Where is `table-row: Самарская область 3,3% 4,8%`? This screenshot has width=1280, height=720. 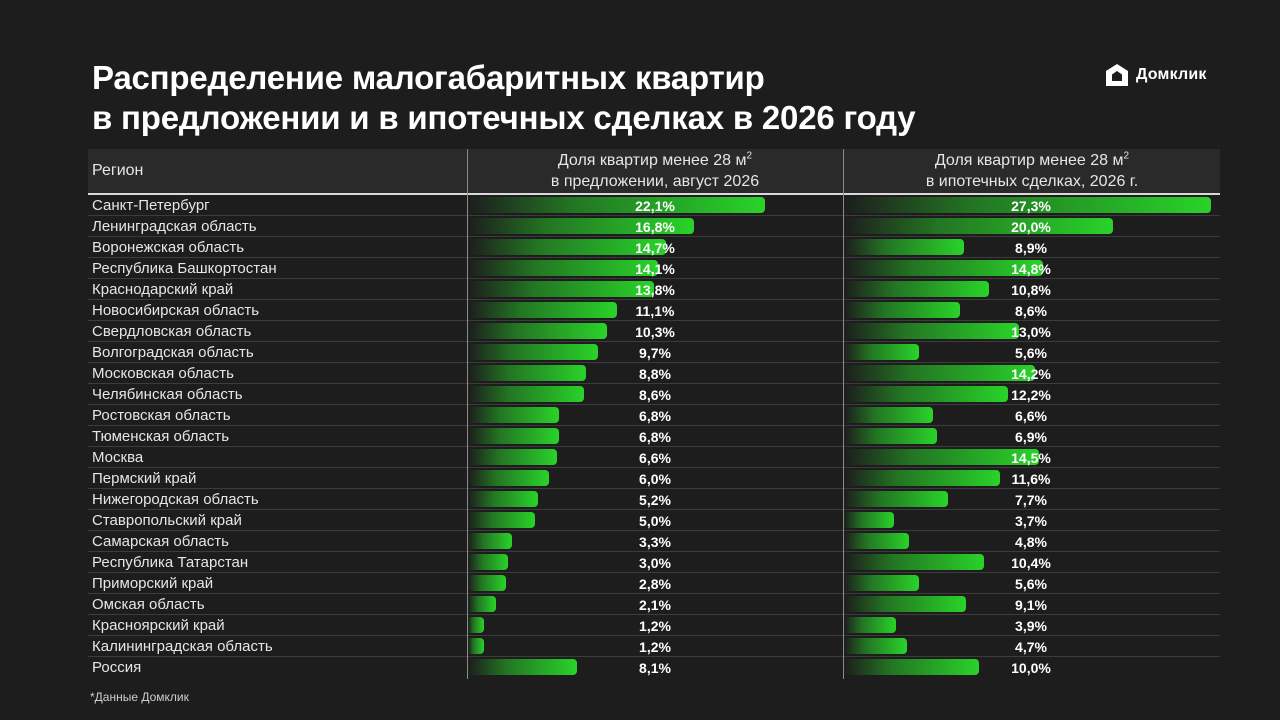 table-row: Самарская область 3,3% 4,8% is located at coordinates (654, 541).